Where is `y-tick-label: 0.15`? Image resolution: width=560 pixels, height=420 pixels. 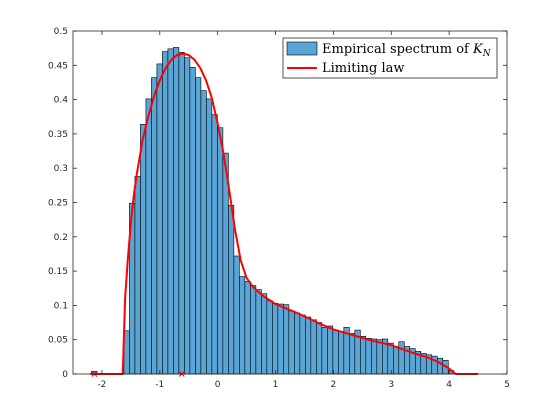 y-tick-label: 0.15 is located at coordinates (58, 272).